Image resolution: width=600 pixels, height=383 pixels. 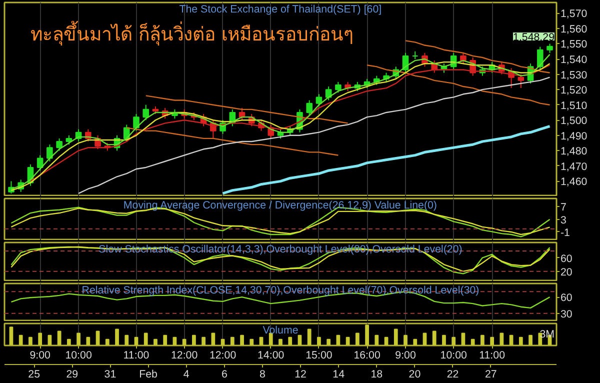 I want to click on x-tick-label: 14:00, so click(x=271, y=356).